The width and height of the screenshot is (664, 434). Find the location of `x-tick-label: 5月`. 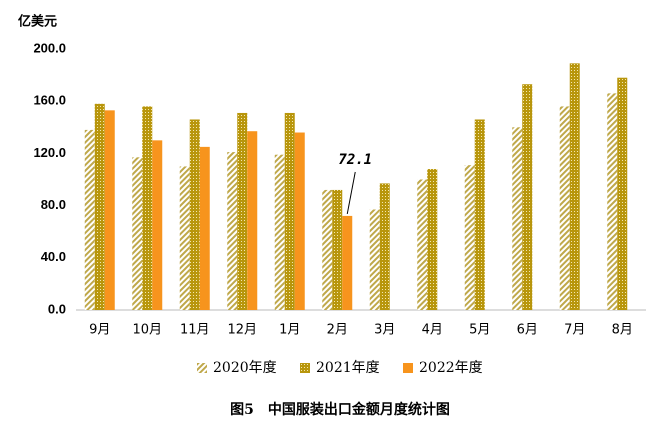

x-tick-label: 5月 is located at coordinates (479, 330).